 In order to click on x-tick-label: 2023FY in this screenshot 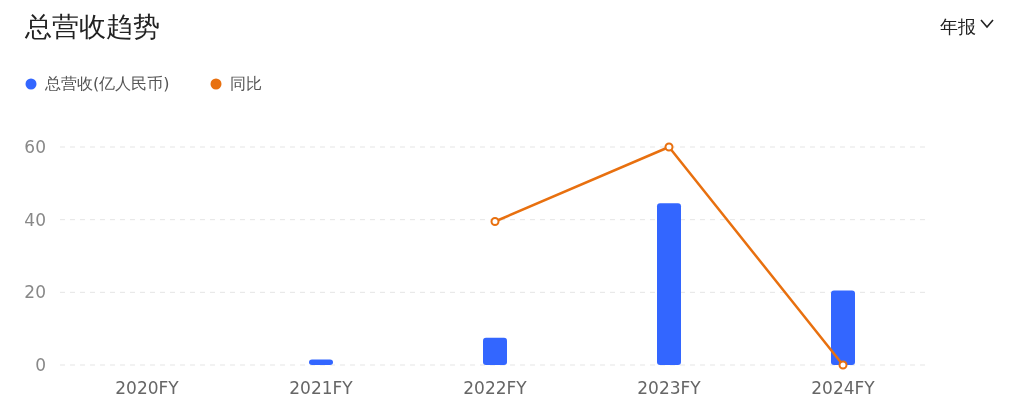, I will do `click(669, 388)`.